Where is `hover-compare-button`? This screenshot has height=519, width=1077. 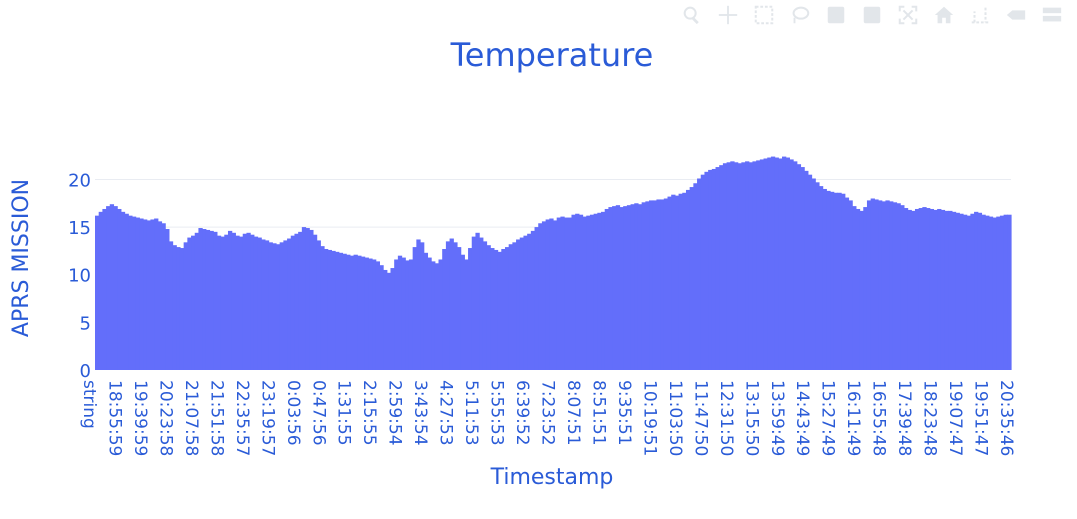
hover-compare-button is located at coordinates (1052, 15).